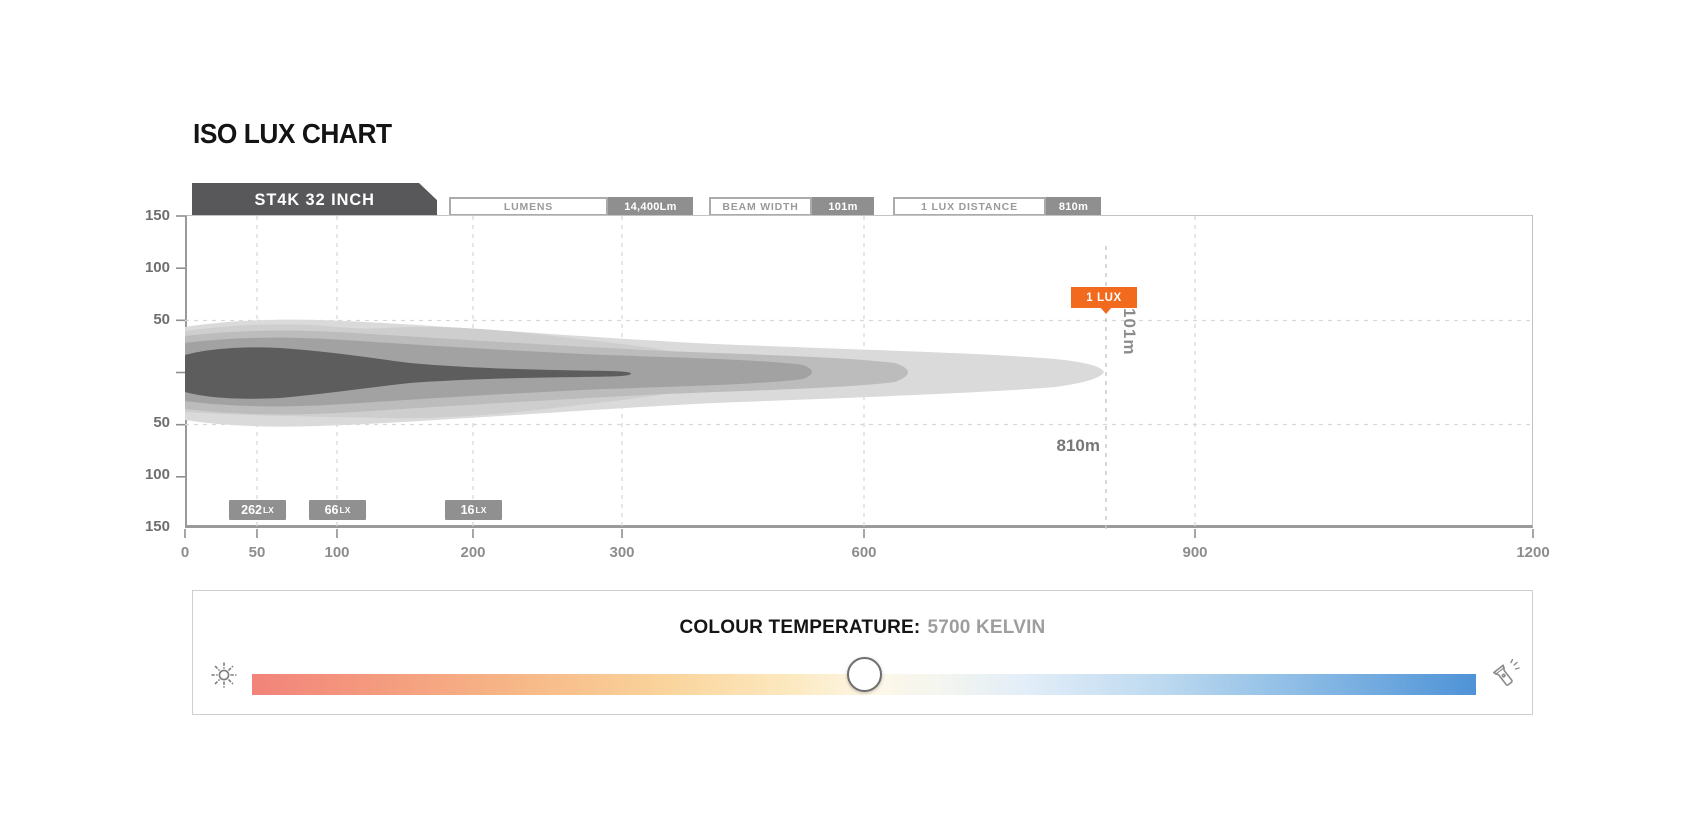  Describe the element at coordinates (157, 267) in the screenshot. I see `y-label-100-top: 100` at that location.